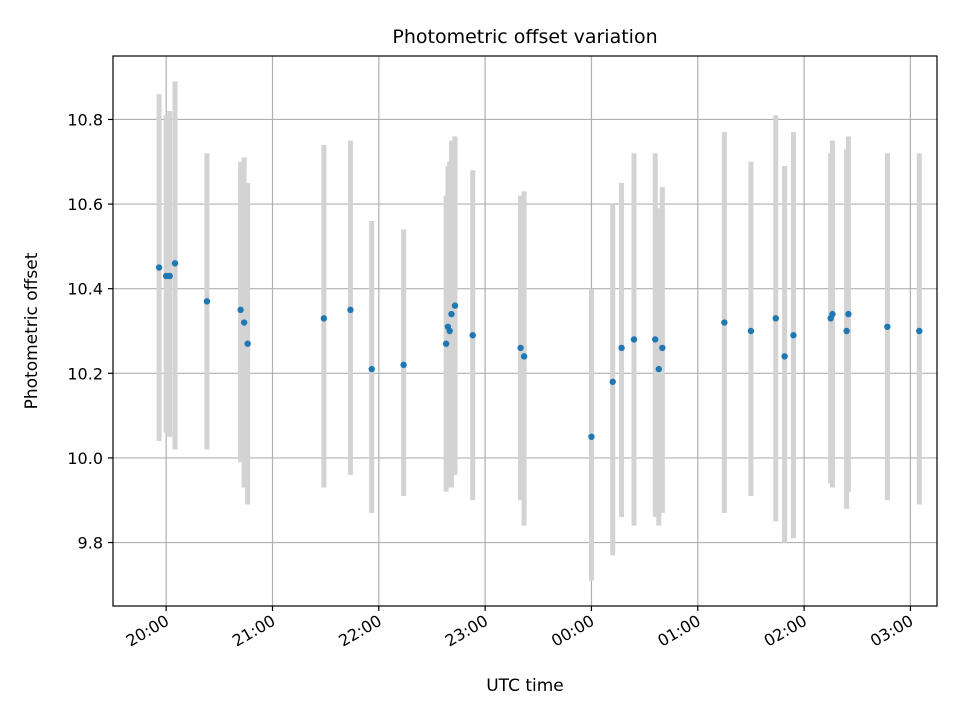  Describe the element at coordinates (359, 631) in the screenshot. I see `x-tick-label: 22:00` at that location.